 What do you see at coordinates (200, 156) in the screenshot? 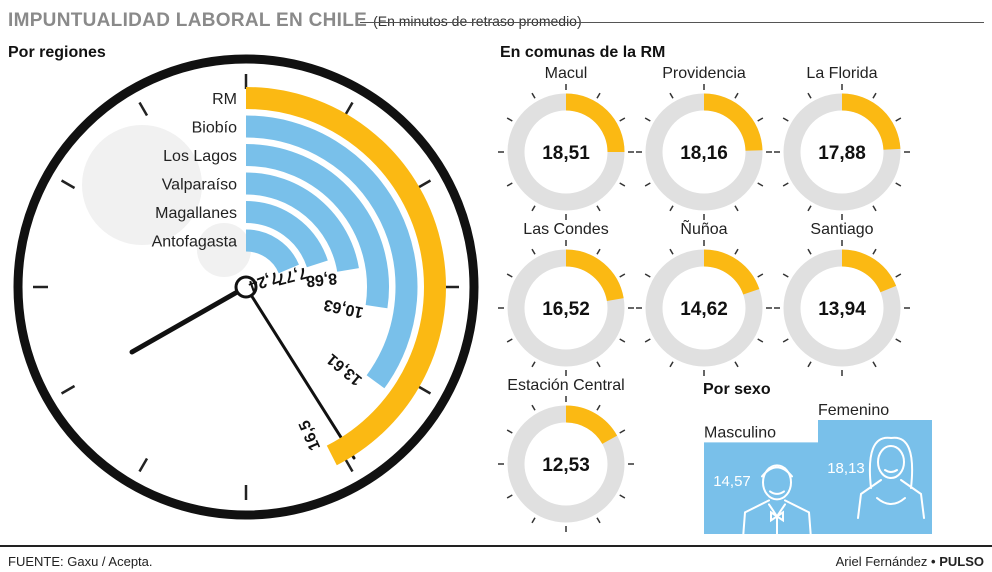
I see `label-los-lagos: Los Lagos` at bounding box center [200, 156].